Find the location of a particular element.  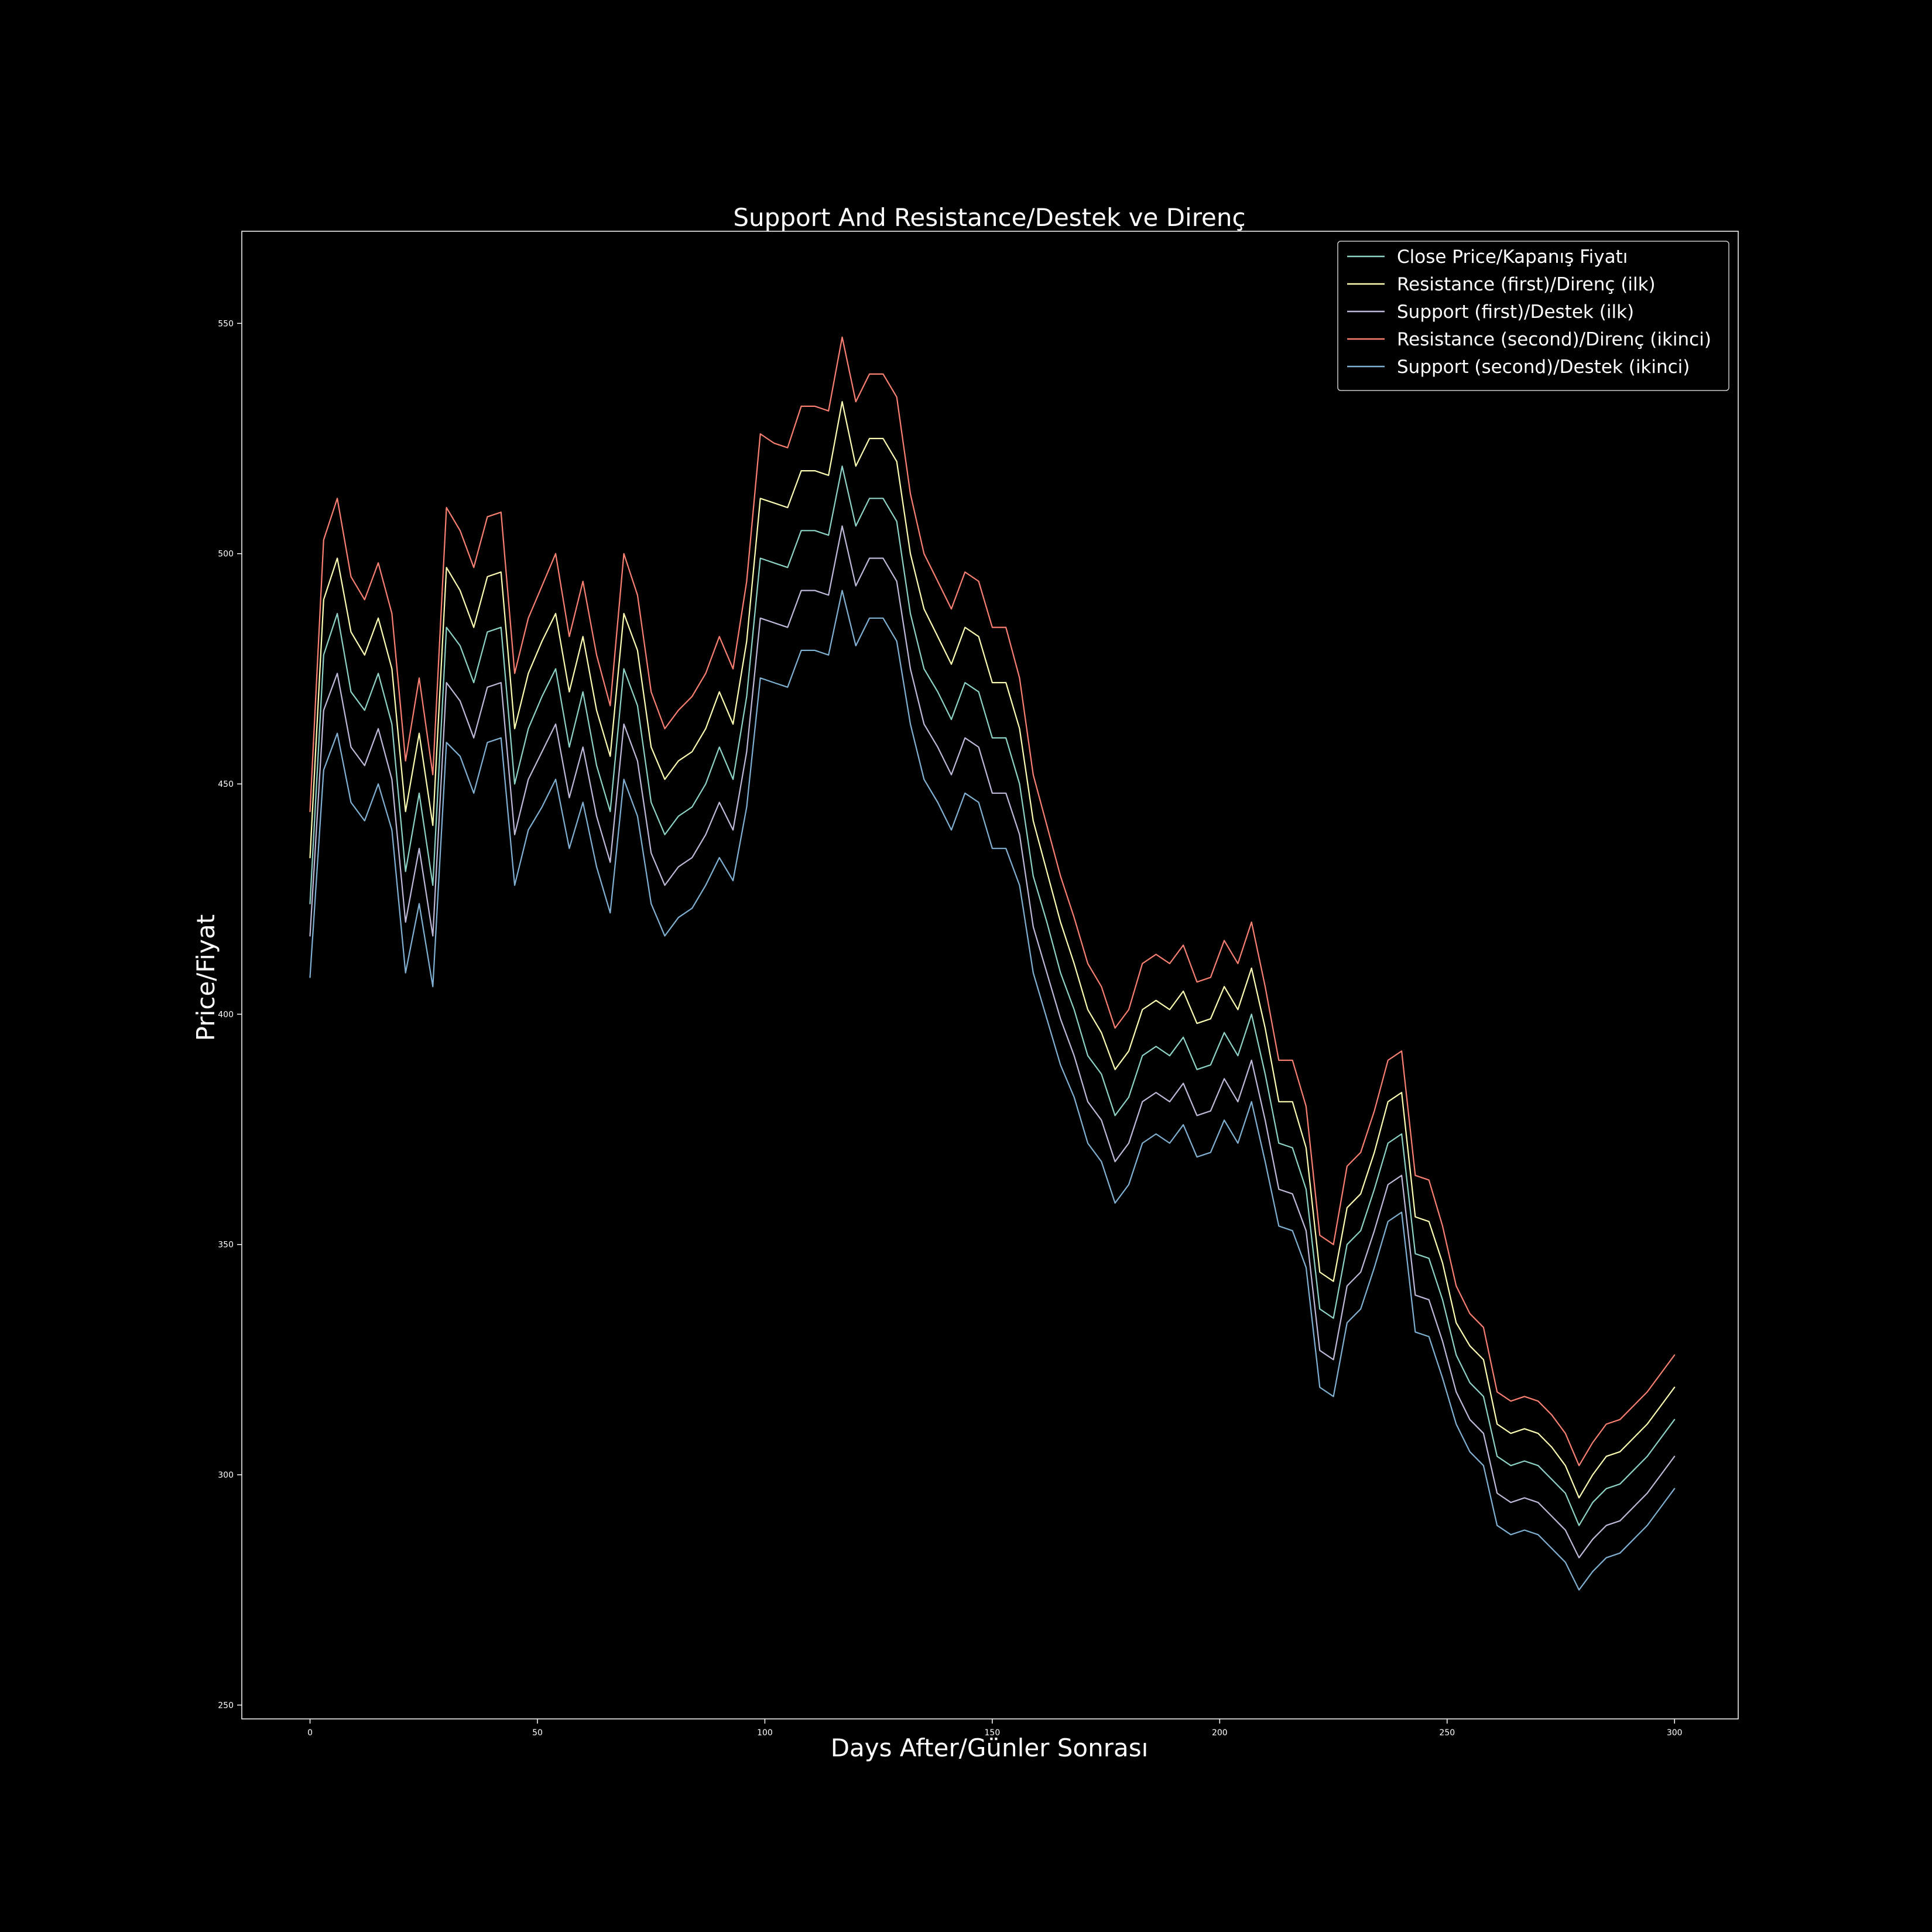

legend-label-2: Resistance (first)/Direnç (ilk) is located at coordinates (1526, 284).